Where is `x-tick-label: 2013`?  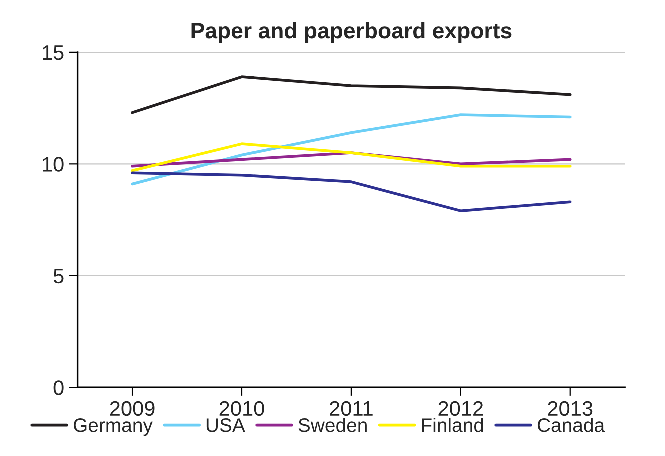
x-tick-label: 2013 is located at coordinates (570, 408).